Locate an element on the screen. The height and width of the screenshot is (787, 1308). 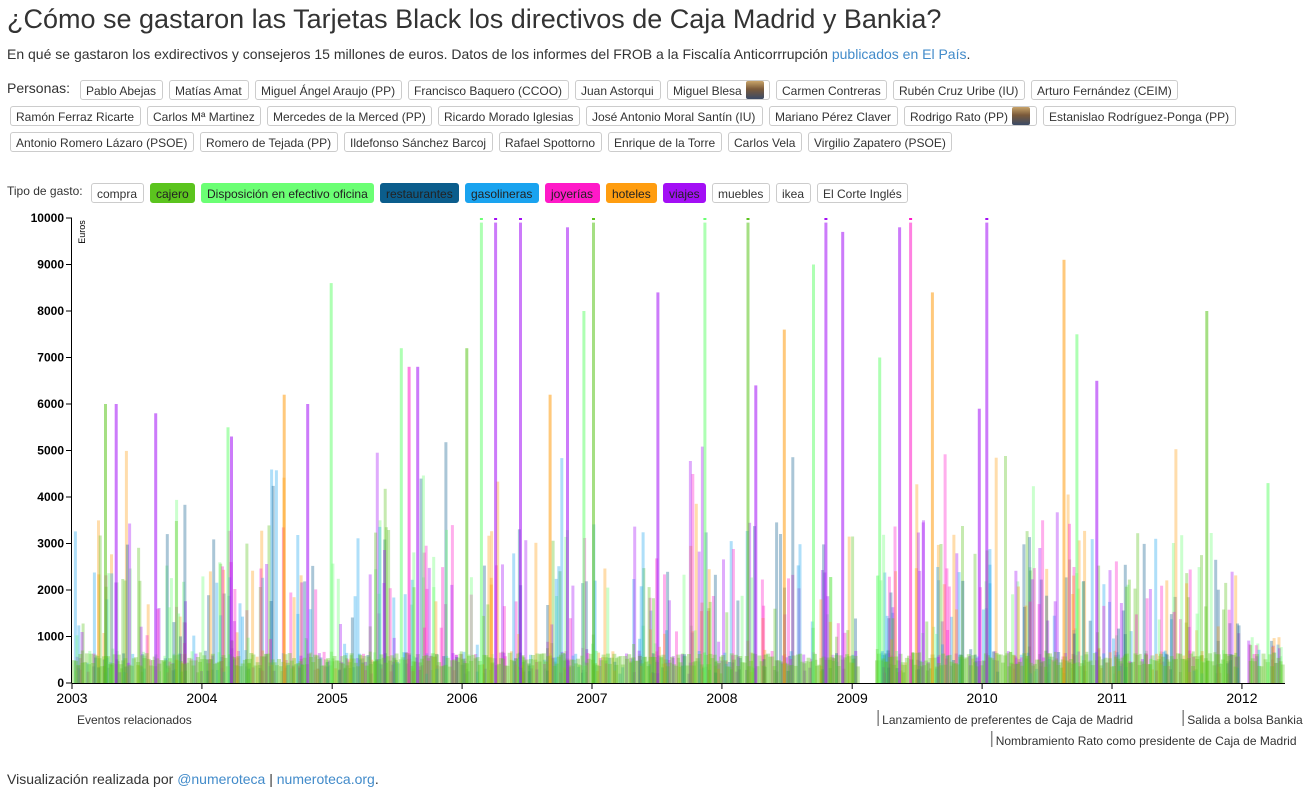
numeroteca-site-link: numeroteca.org is located at coordinates (325, 779).